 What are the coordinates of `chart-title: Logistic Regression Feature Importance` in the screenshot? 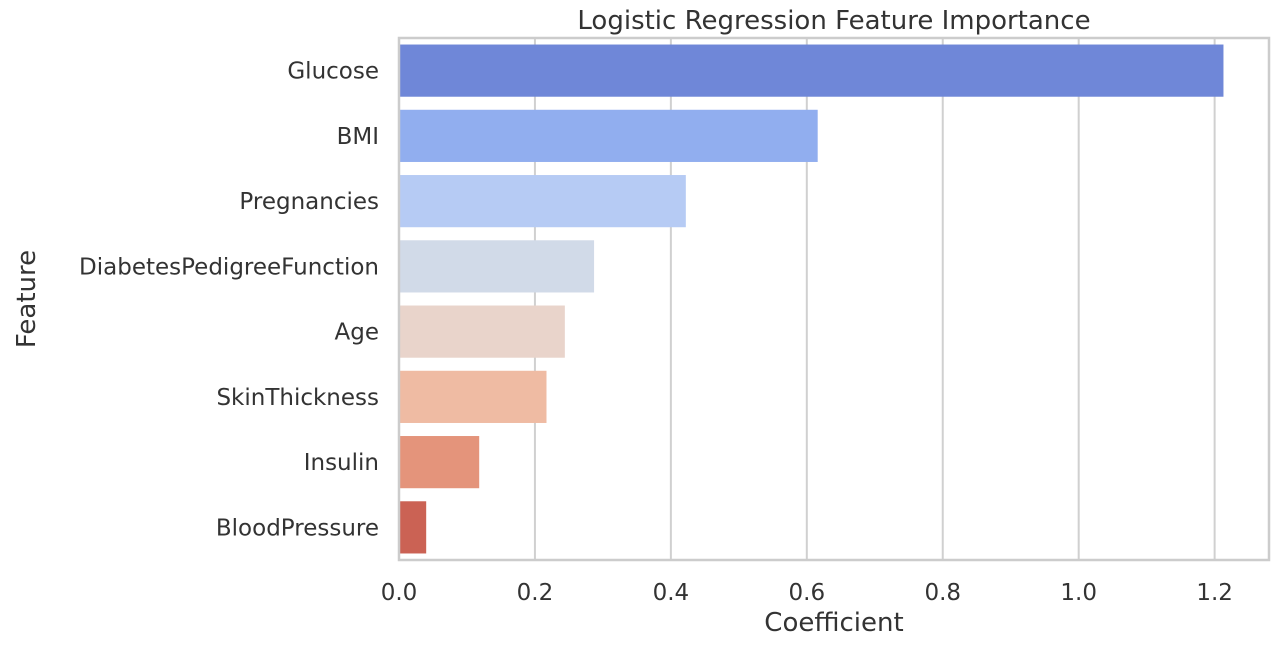 It's located at (833, 21).